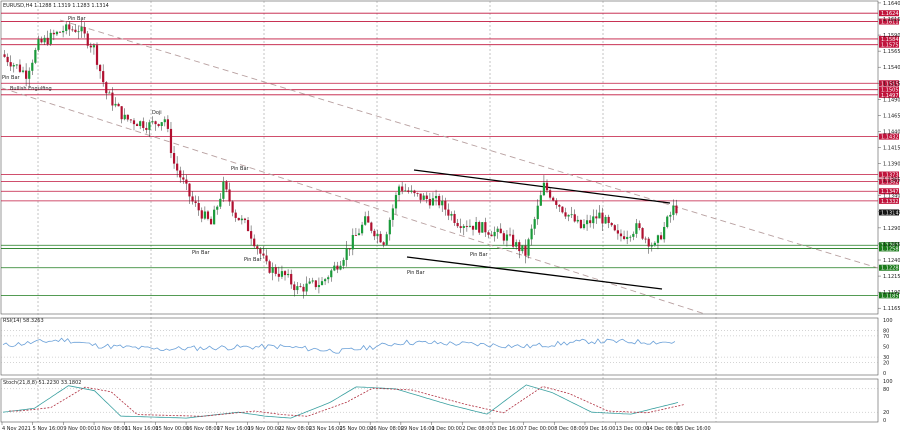  What do you see at coordinates (539, 429) in the screenshot?
I see `time-axis-label: 7 Dec 00:00` at bounding box center [539, 429].